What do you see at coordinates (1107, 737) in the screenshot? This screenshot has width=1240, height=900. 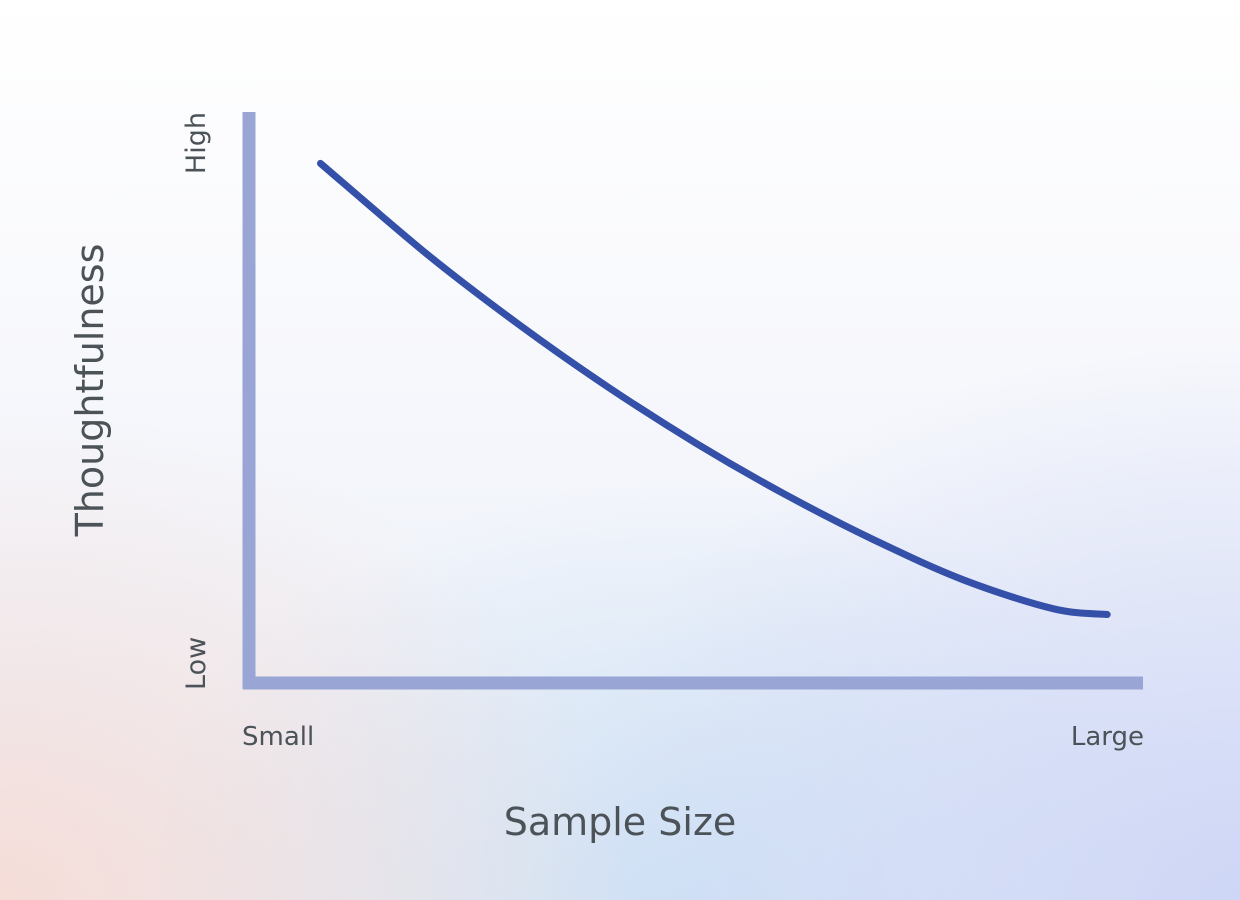 I see `x-tick-label-large: Large` at bounding box center [1107, 737].